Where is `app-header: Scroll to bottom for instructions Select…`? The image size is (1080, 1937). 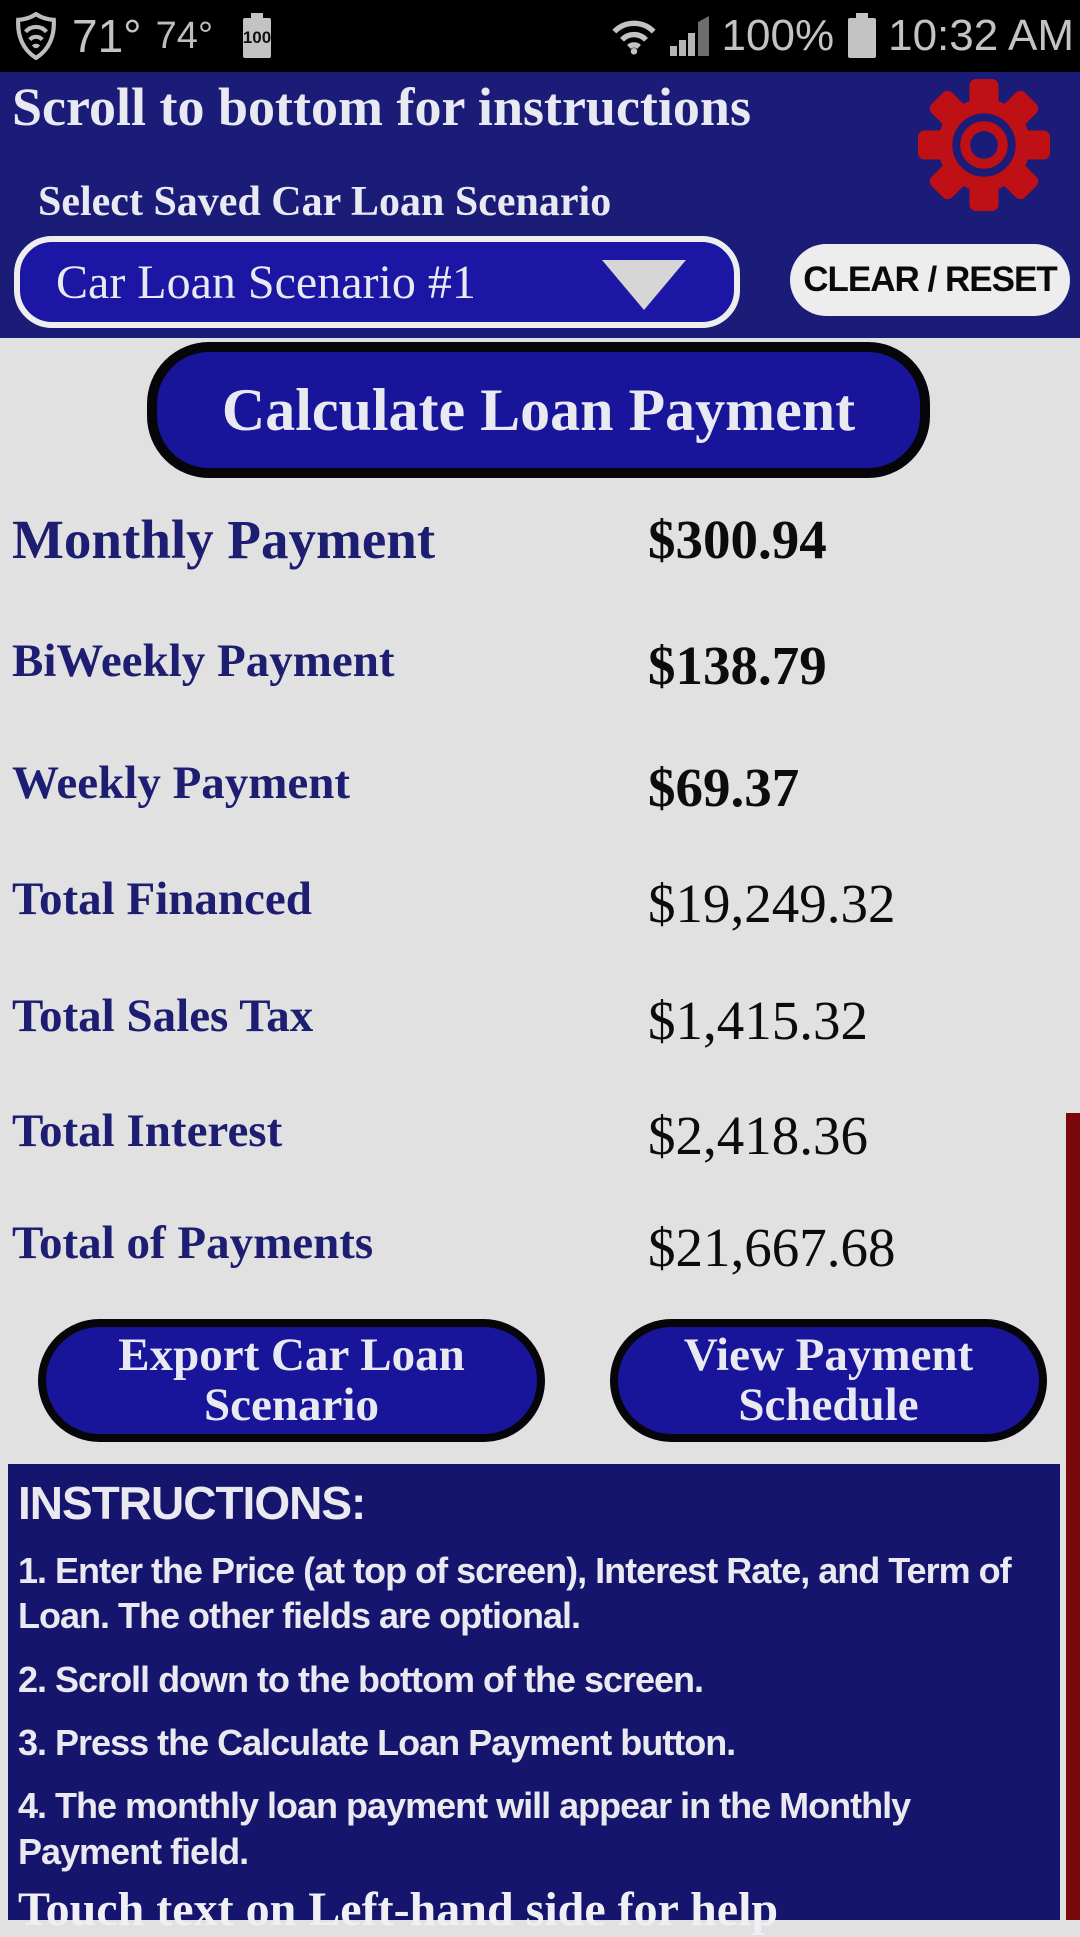
app-header: Scroll to bottom for instructions Select… is located at coordinates (540, 205).